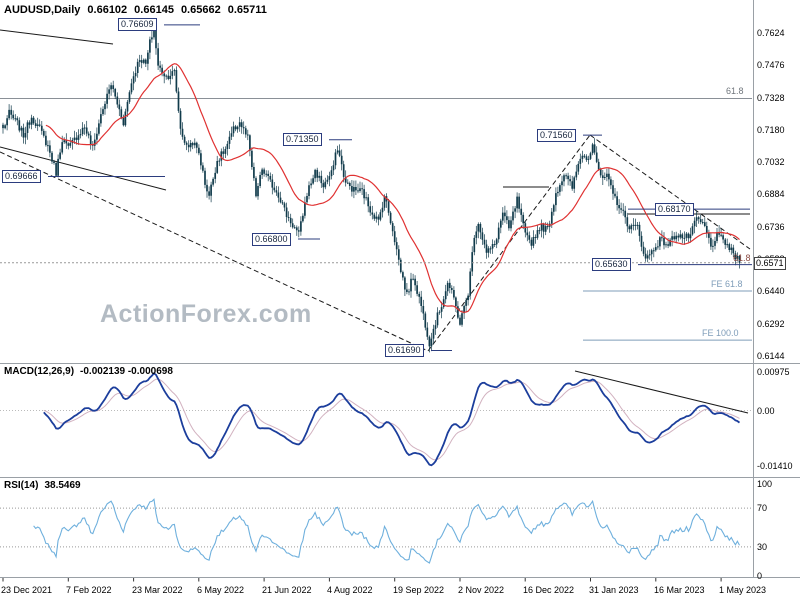  I want to click on macd-main-line, so click(392, 419).